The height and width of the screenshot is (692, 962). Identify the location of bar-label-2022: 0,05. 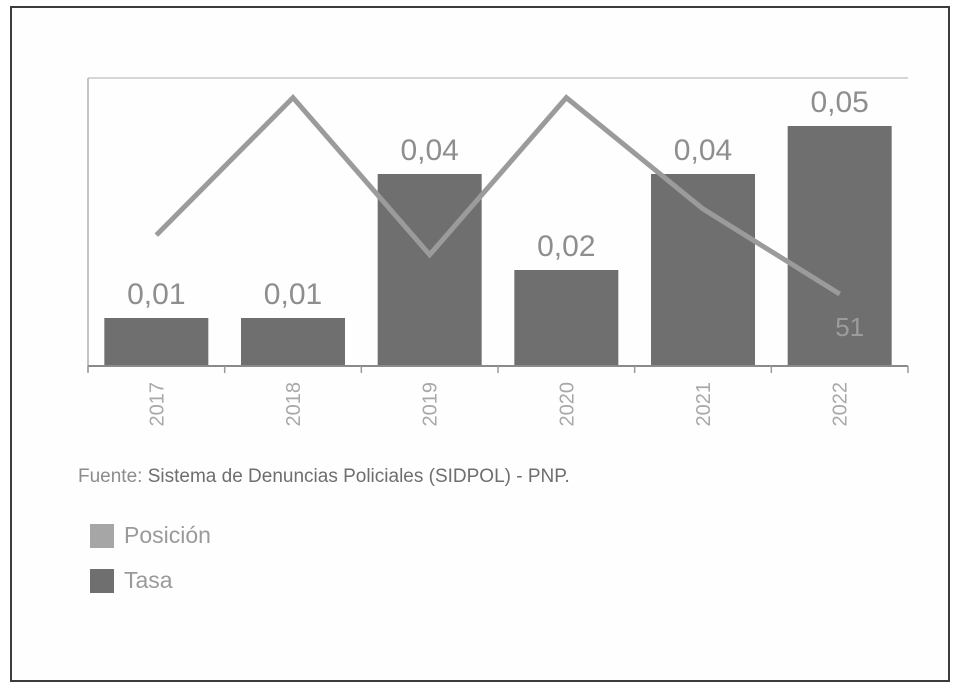
(839, 102).